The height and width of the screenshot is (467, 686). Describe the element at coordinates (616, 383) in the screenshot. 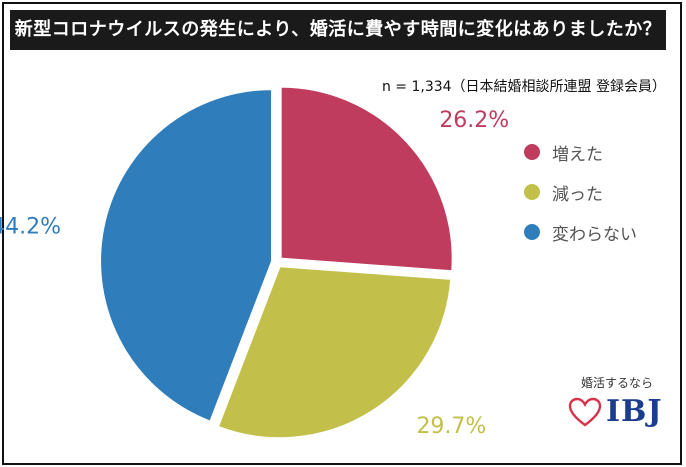

I see `logo-tagline: 婚活するなら` at that location.